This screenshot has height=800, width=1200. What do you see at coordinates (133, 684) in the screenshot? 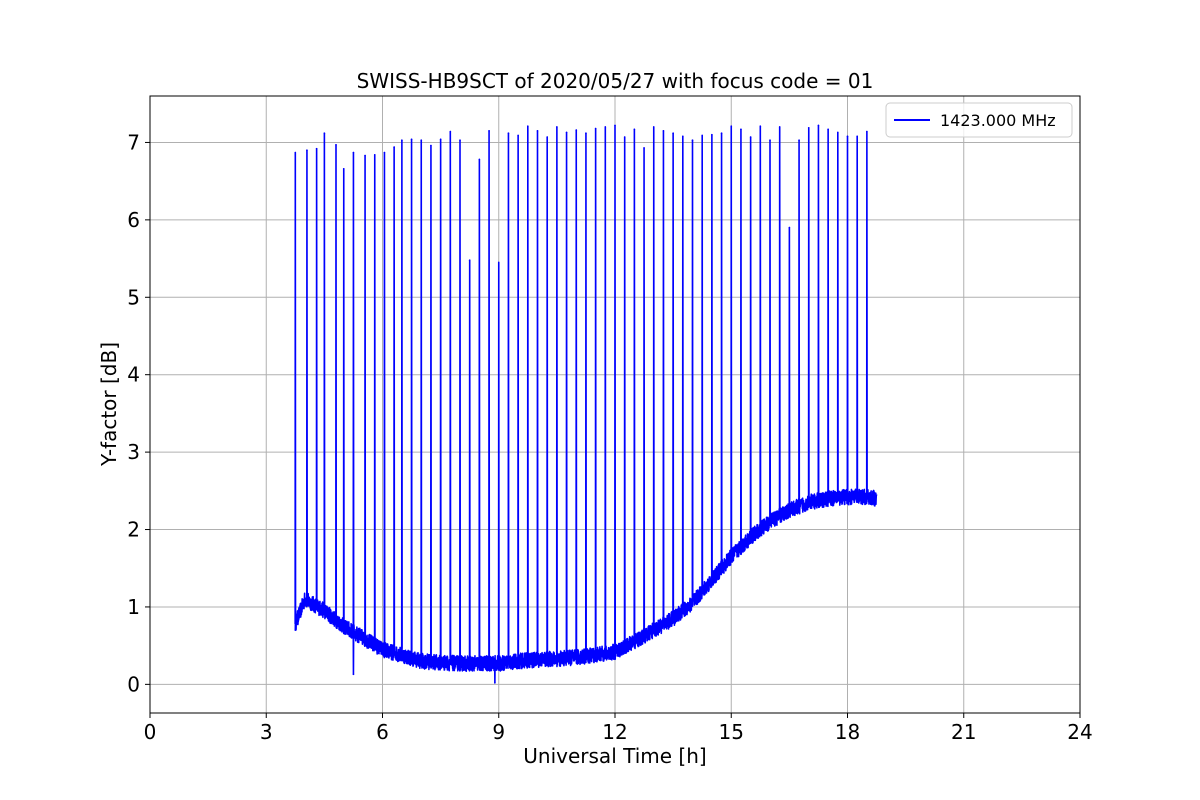
I see `y-tick-label: 0` at bounding box center [133, 684].